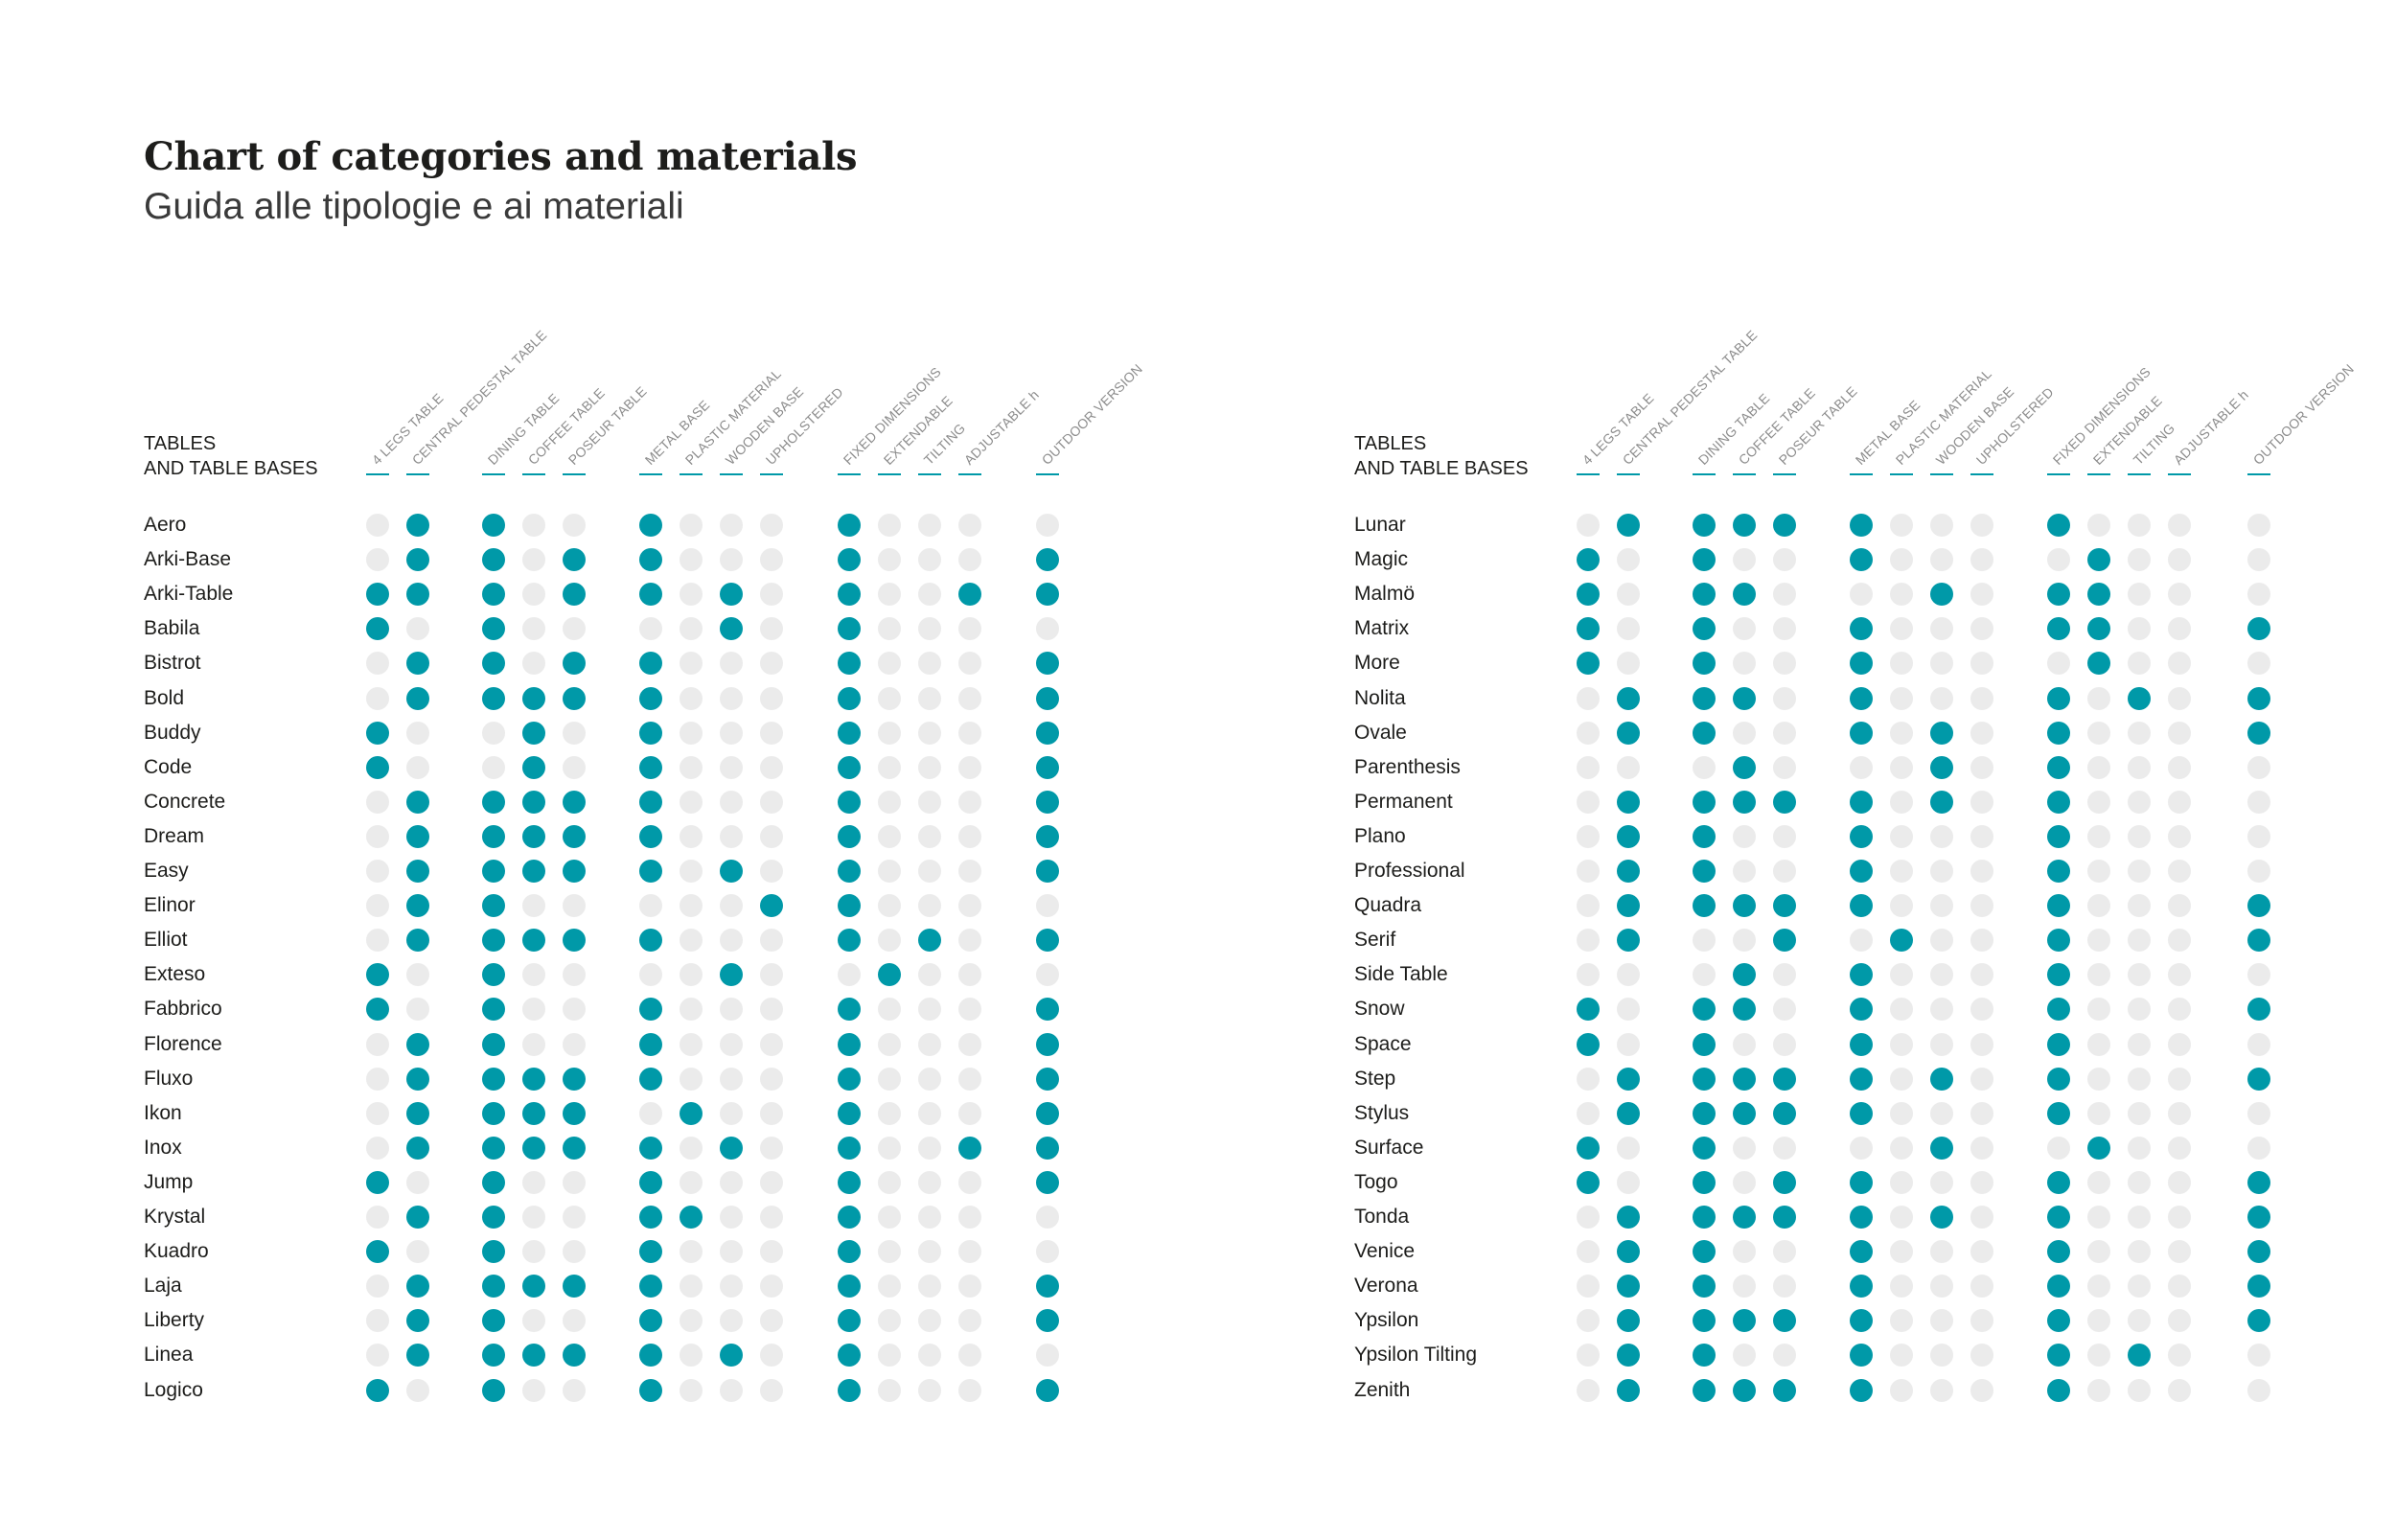 This screenshot has height=1540, width=2396. What do you see at coordinates (772, 975) in the screenshot?
I see `dot-exteso-upholstered` at bounding box center [772, 975].